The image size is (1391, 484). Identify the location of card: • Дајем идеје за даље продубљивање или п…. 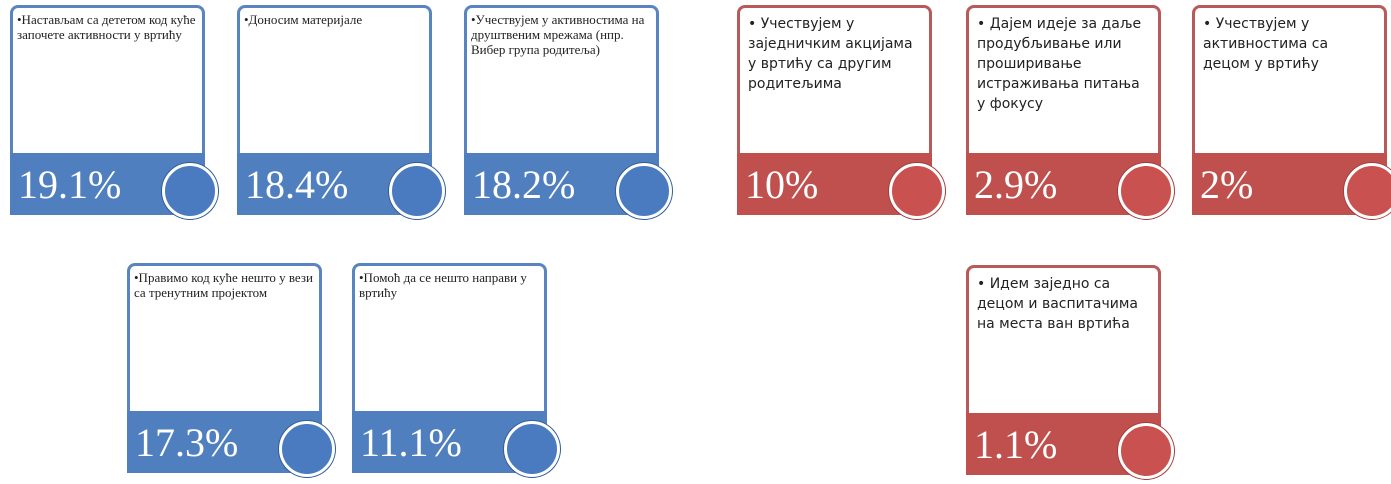
(1070, 112).